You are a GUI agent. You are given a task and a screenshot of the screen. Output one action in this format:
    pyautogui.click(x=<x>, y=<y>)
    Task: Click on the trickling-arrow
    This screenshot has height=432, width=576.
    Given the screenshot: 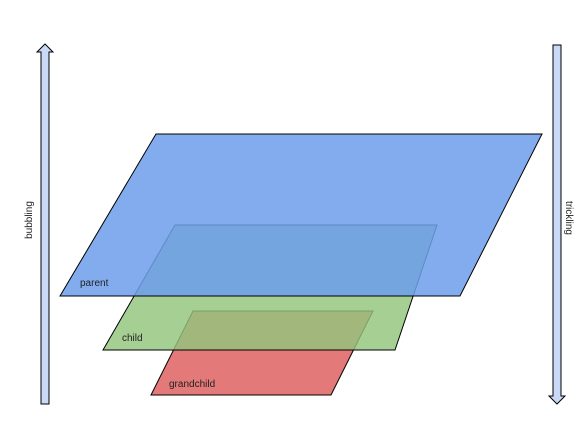 What is the action you would take?
    pyautogui.click(x=557, y=224)
    